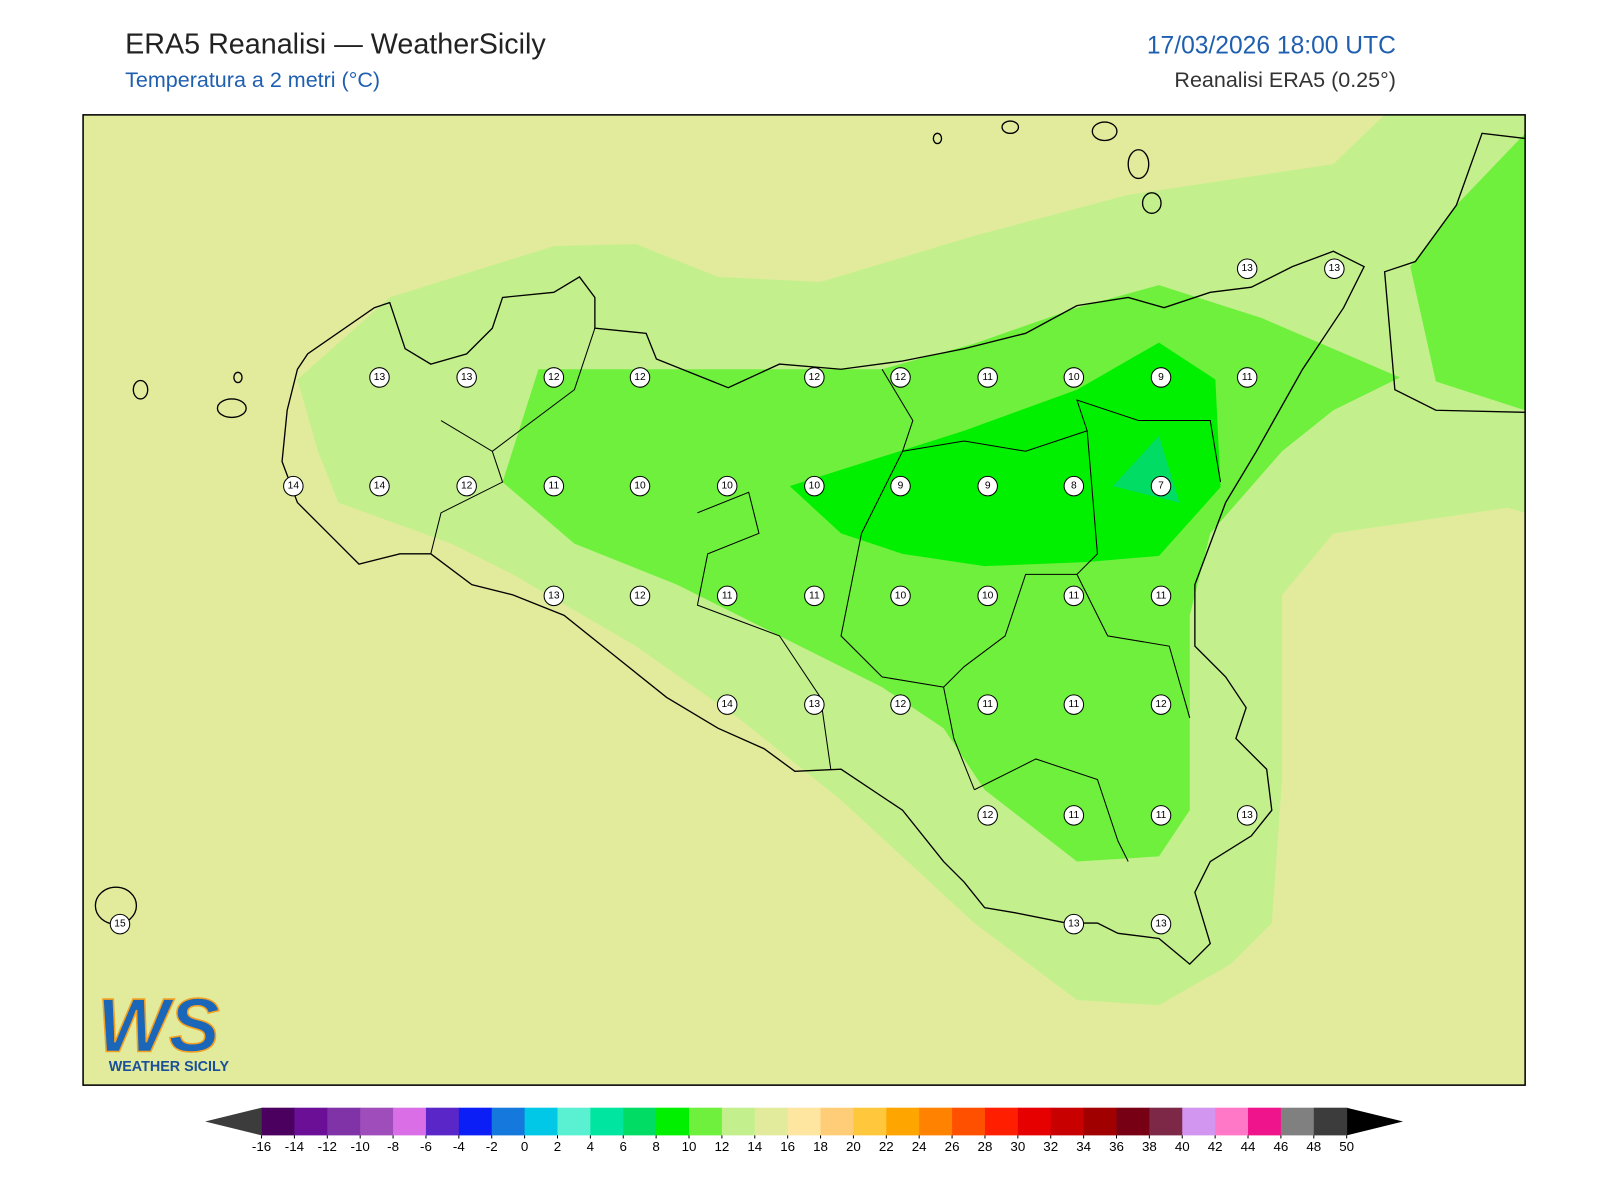 This screenshot has height=1200, width=1600. What do you see at coordinates (426, 1146) in the screenshot?
I see `colorbar-label: -6` at bounding box center [426, 1146].